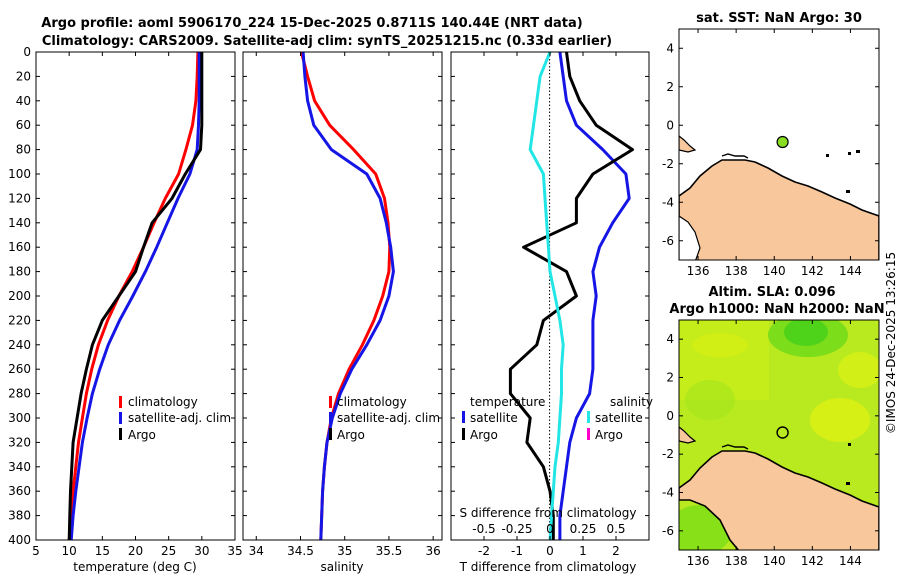 The height and width of the screenshot is (580, 900). What do you see at coordinates (776, 309) in the screenshot?
I see `sla-map-subtitle: Argo h1000: NaN h2000: NaN` at bounding box center [776, 309].